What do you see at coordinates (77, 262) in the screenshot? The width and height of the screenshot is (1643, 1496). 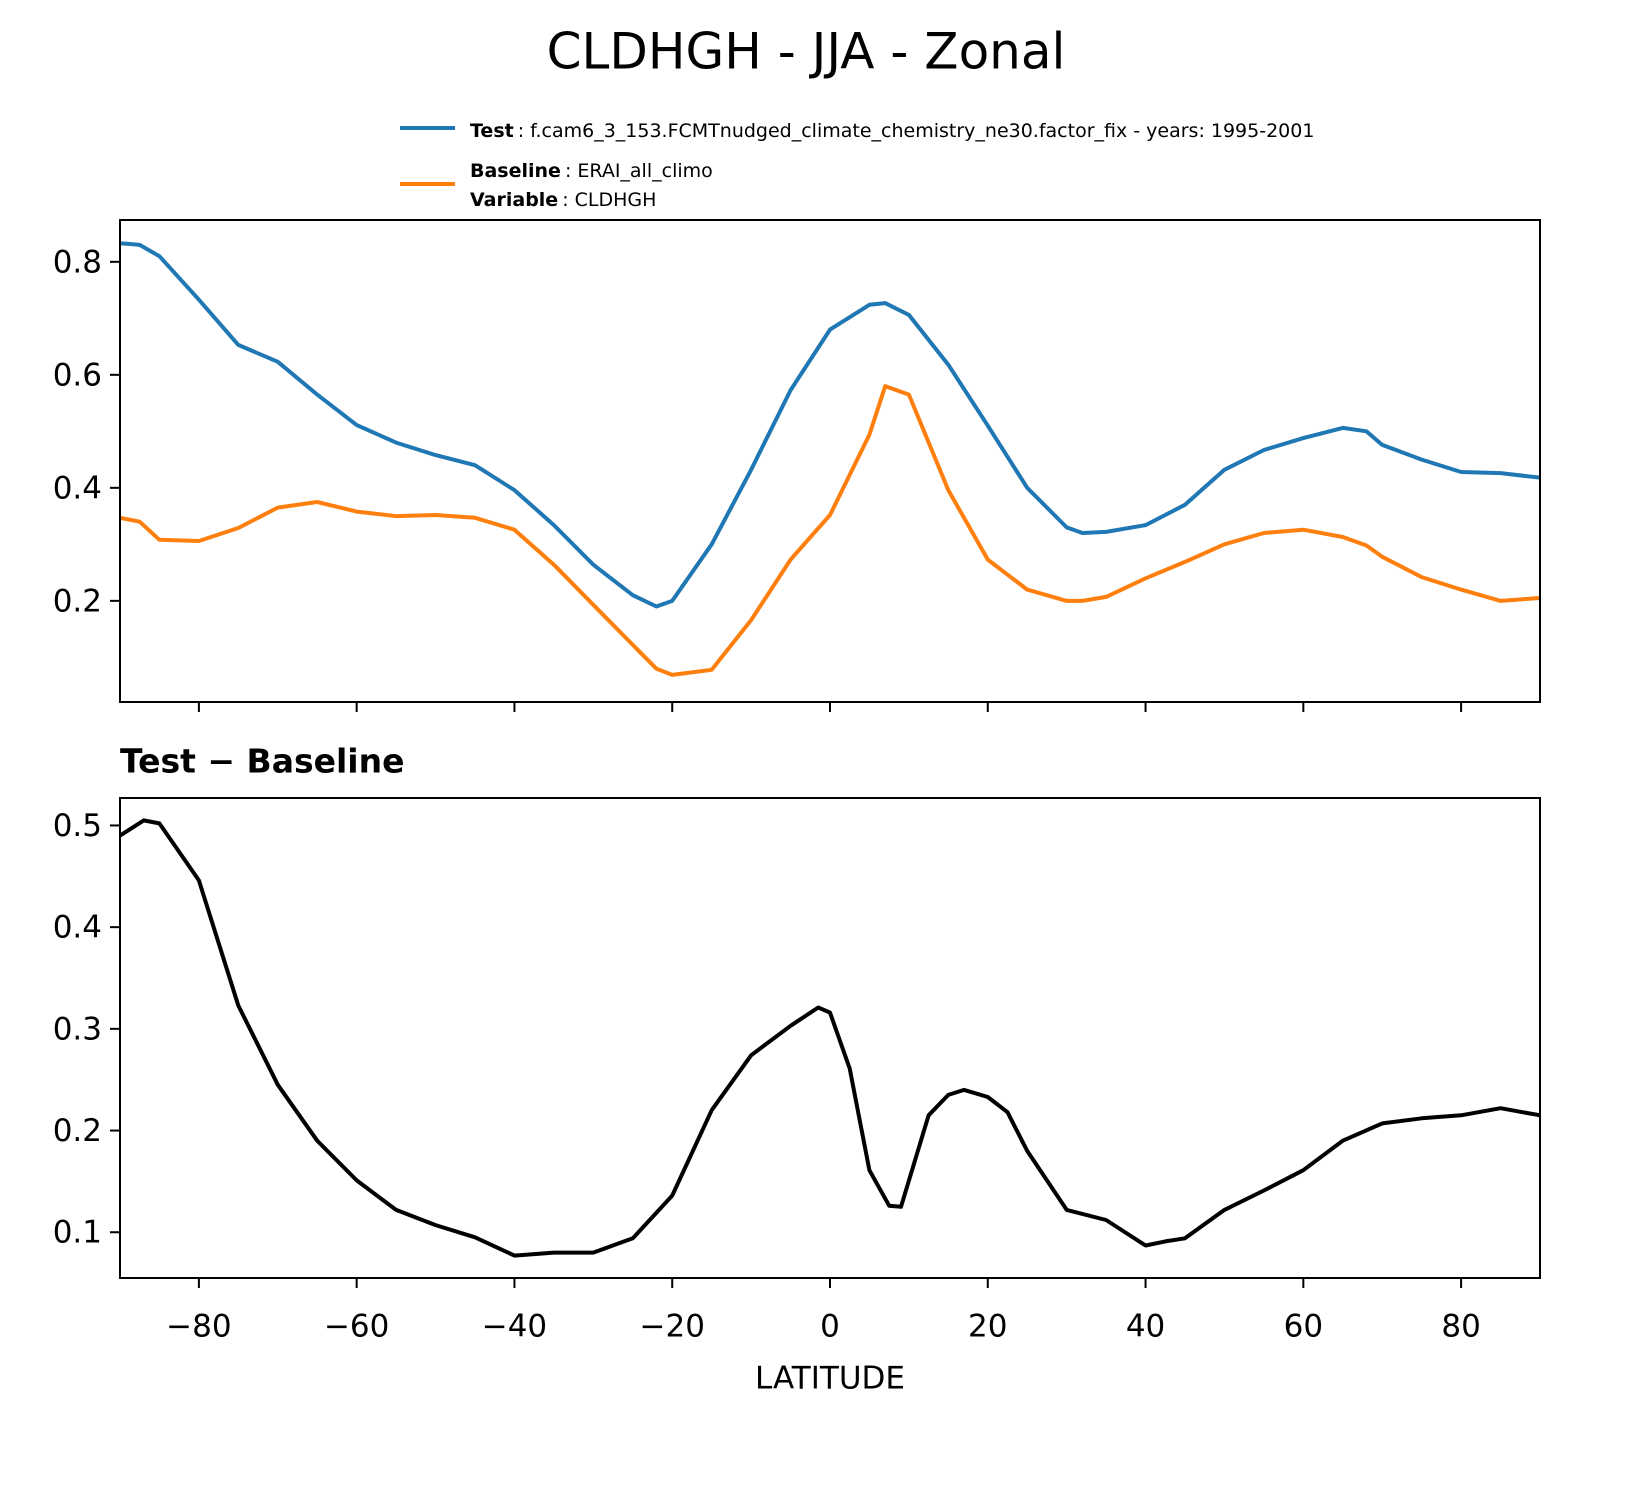 I see `y-tick-label: 0.8` at bounding box center [77, 262].